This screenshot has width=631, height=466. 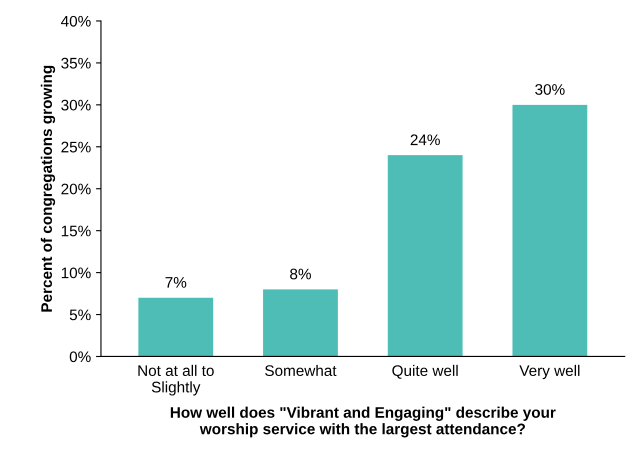 What do you see at coordinates (176, 380) in the screenshot?
I see `x-tick-label: Not at all to Slightly` at bounding box center [176, 380].